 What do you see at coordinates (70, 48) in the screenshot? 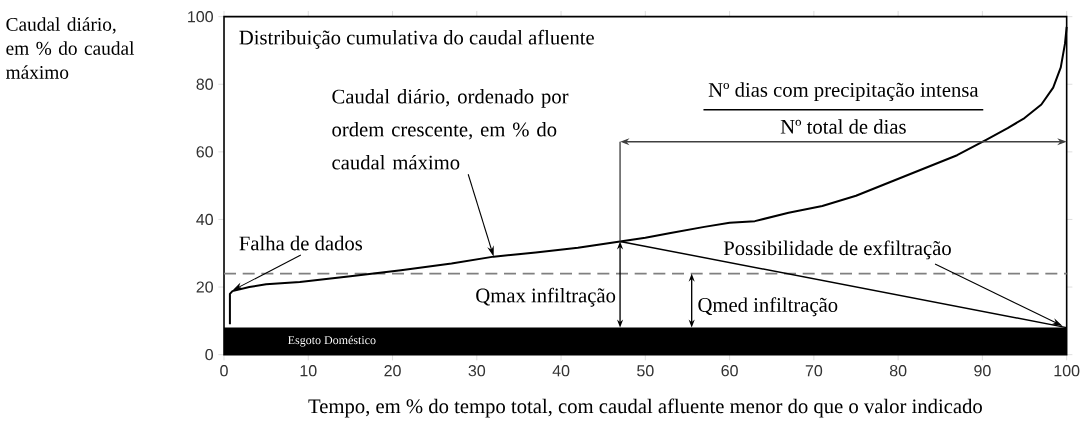
I see `y-axis-title: Caudal diário, em % do caudal máximo` at bounding box center [70, 48].